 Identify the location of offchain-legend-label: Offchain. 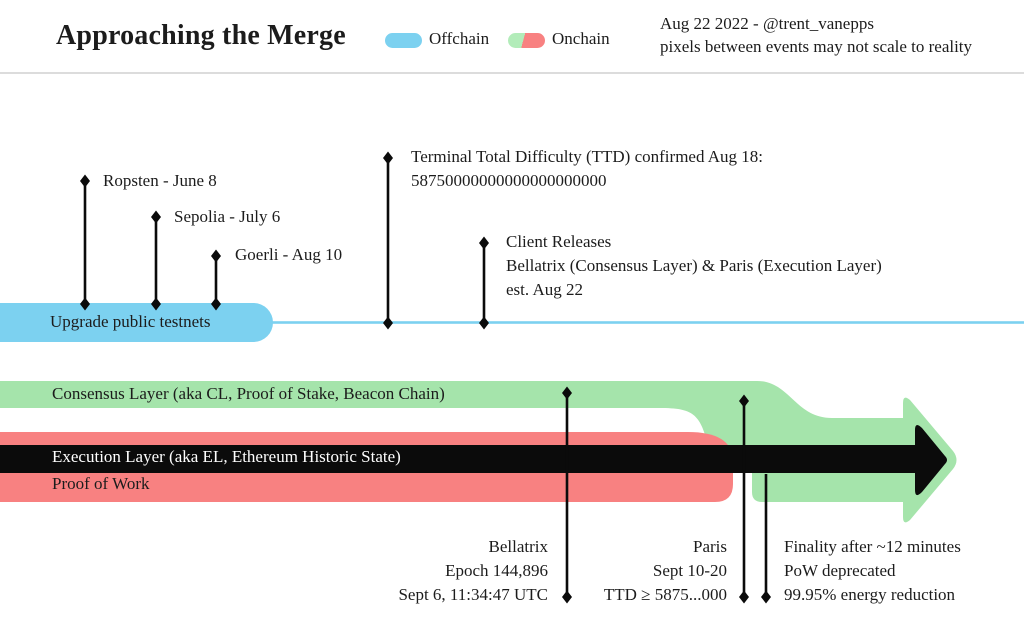
(459, 38).